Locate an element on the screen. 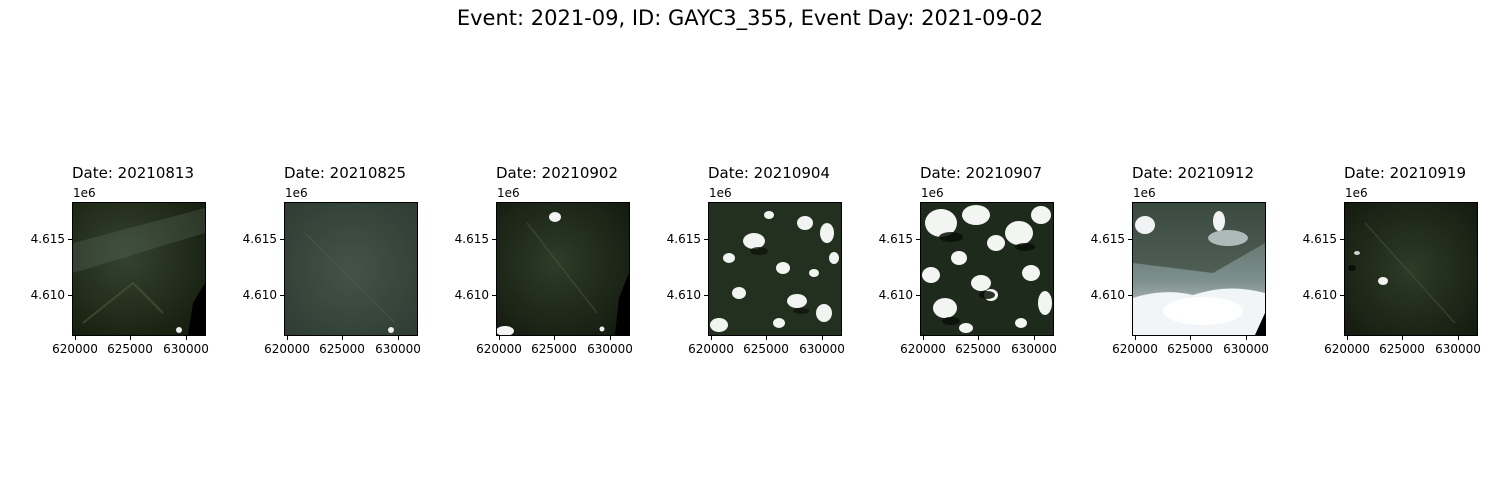  image-panel: Date: 20210912 1e6 is located at coordinates (1164, 190).